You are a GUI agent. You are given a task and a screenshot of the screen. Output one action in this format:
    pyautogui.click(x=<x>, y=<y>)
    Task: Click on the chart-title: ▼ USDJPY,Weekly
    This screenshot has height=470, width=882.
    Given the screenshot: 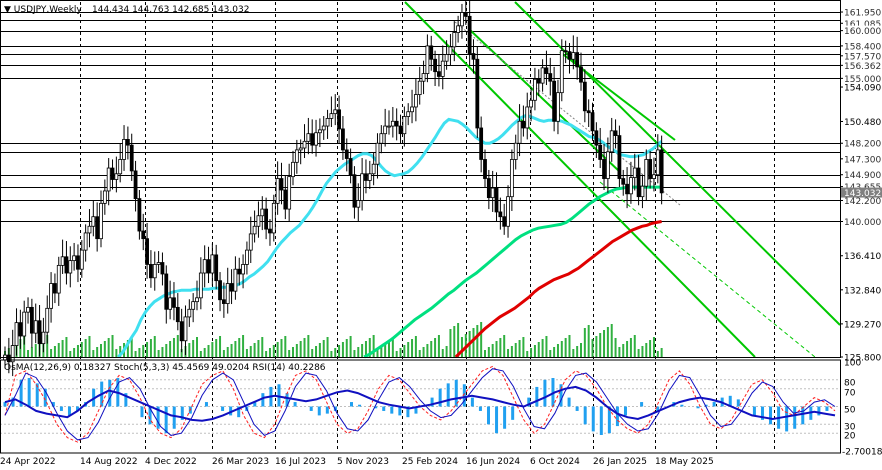 What is the action you would take?
    pyautogui.click(x=43, y=10)
    